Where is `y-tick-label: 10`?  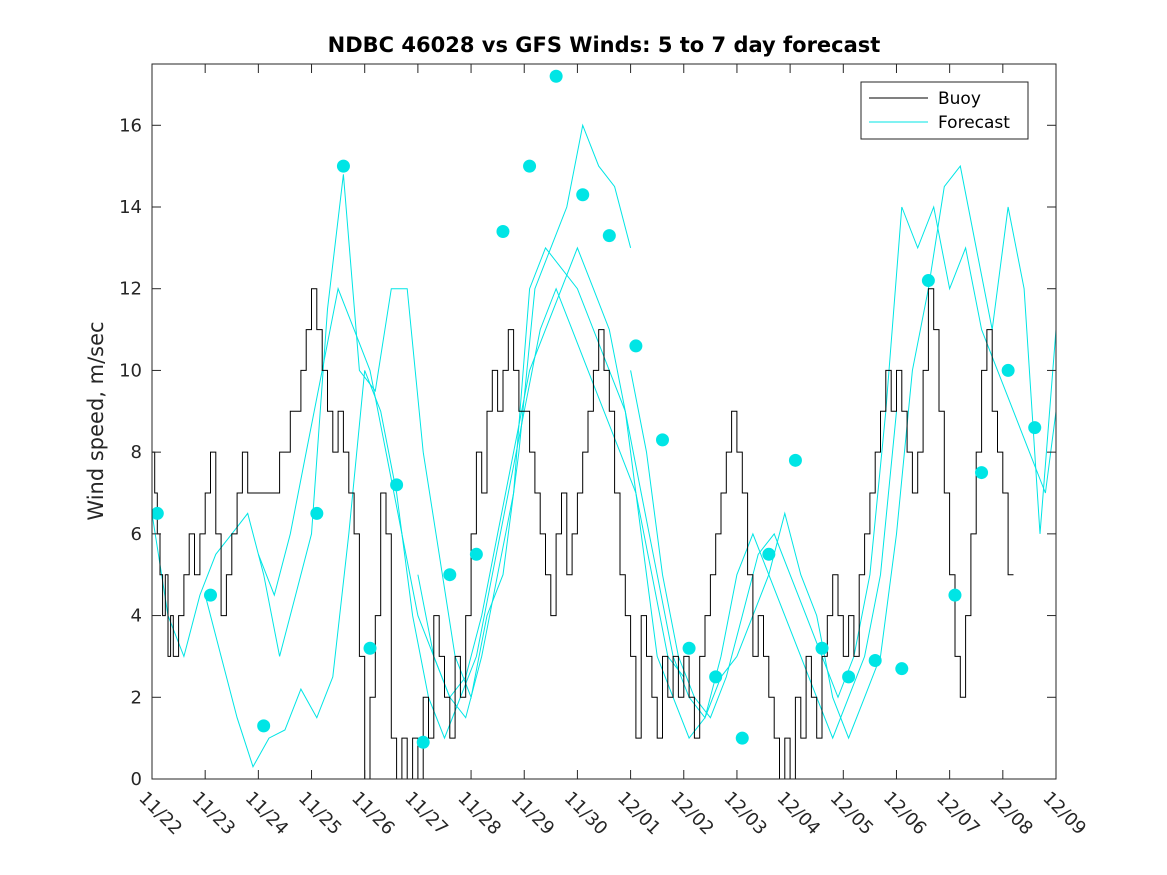
y-tick-label: 10 is located at coordinates (130, 370).